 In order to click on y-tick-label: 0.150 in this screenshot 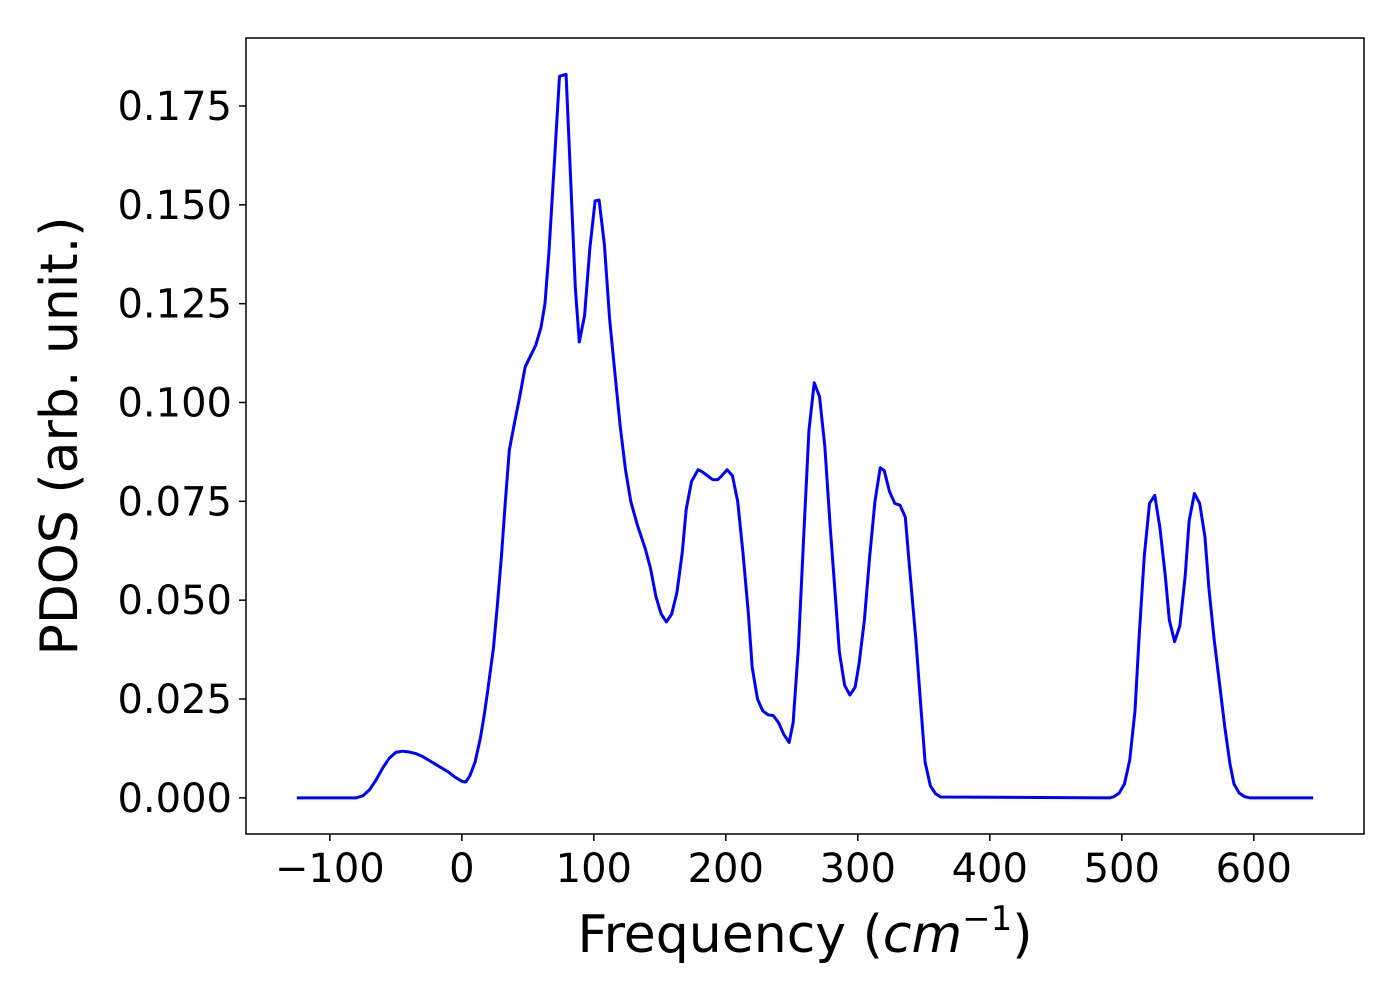, I will do `click(174, 206)`.